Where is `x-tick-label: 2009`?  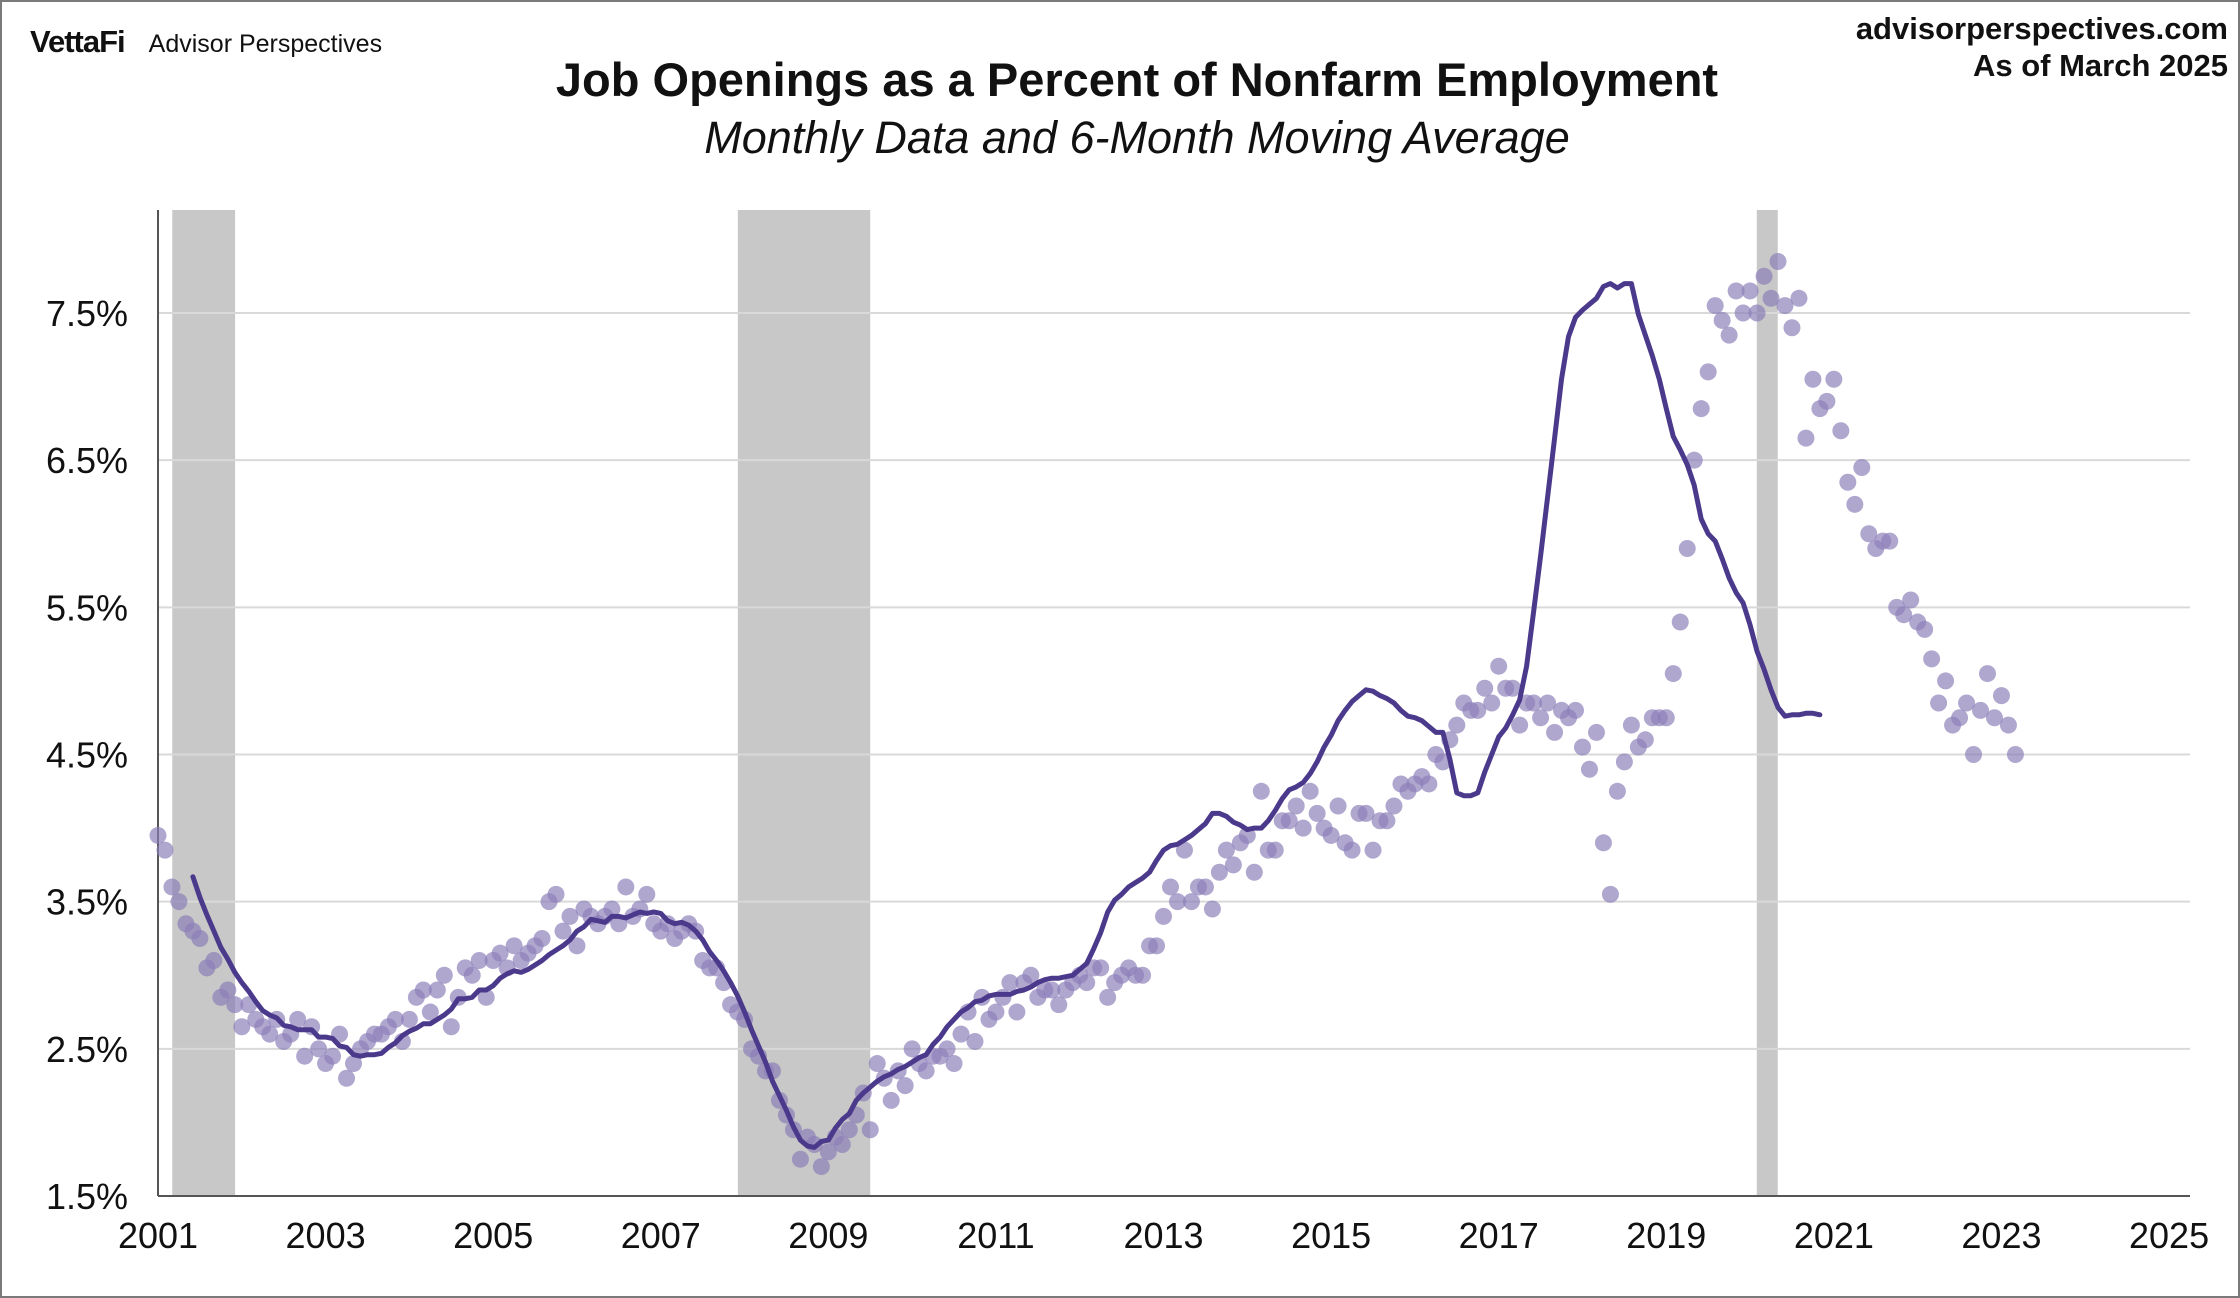
x-tick-label: 2009 is located at coordinates (828, 1235).